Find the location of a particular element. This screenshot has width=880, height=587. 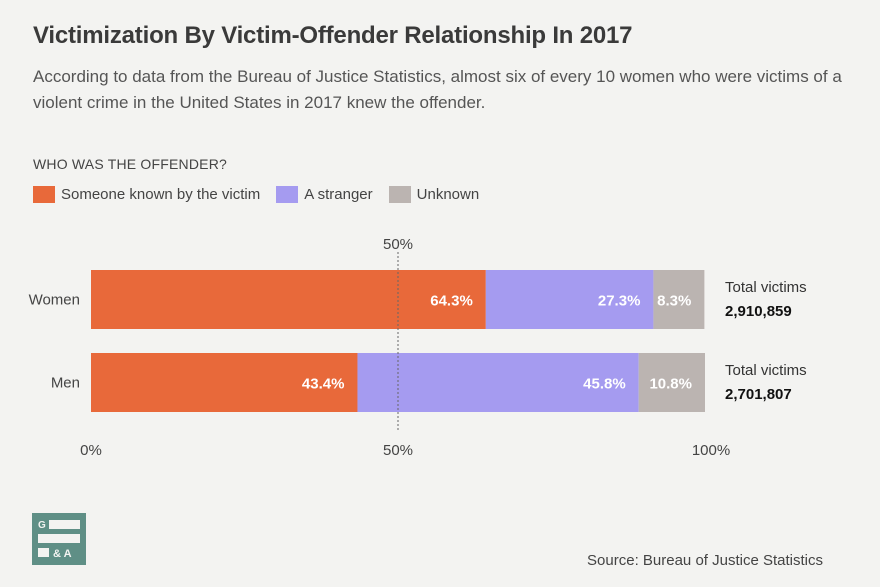

bar-men-stranger is located at coordinates (498, 382).